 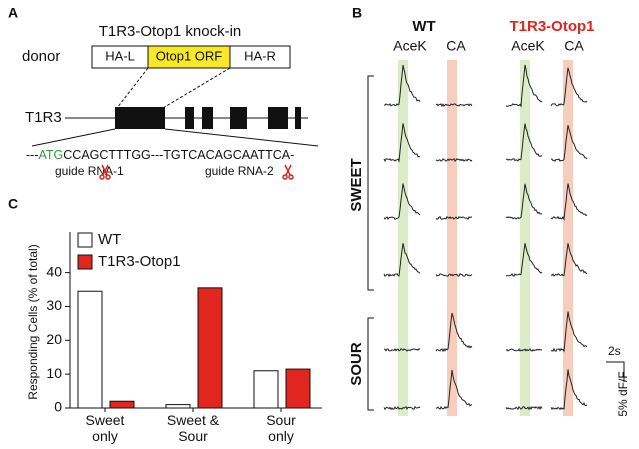 I want to click on y-tick-label: 40, so click(x=54, y=271).